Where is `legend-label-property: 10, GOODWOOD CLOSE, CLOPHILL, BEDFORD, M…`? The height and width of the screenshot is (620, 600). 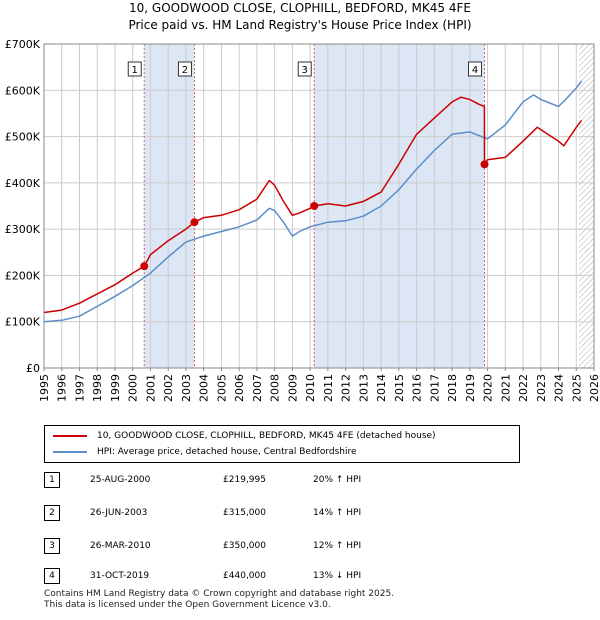 legend-label-property: 10, GOODWOOD CLOSE, CLOPHILL, BEDFORD, M… is located at coordinates (266, 436).